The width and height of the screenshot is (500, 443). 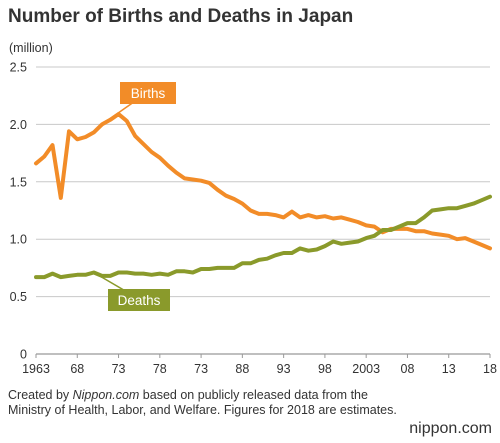 What do you see at coordinates (18, 68) in the screenshot?
I see `y-tick-label: 2.5` at bounding box center [18, 68].